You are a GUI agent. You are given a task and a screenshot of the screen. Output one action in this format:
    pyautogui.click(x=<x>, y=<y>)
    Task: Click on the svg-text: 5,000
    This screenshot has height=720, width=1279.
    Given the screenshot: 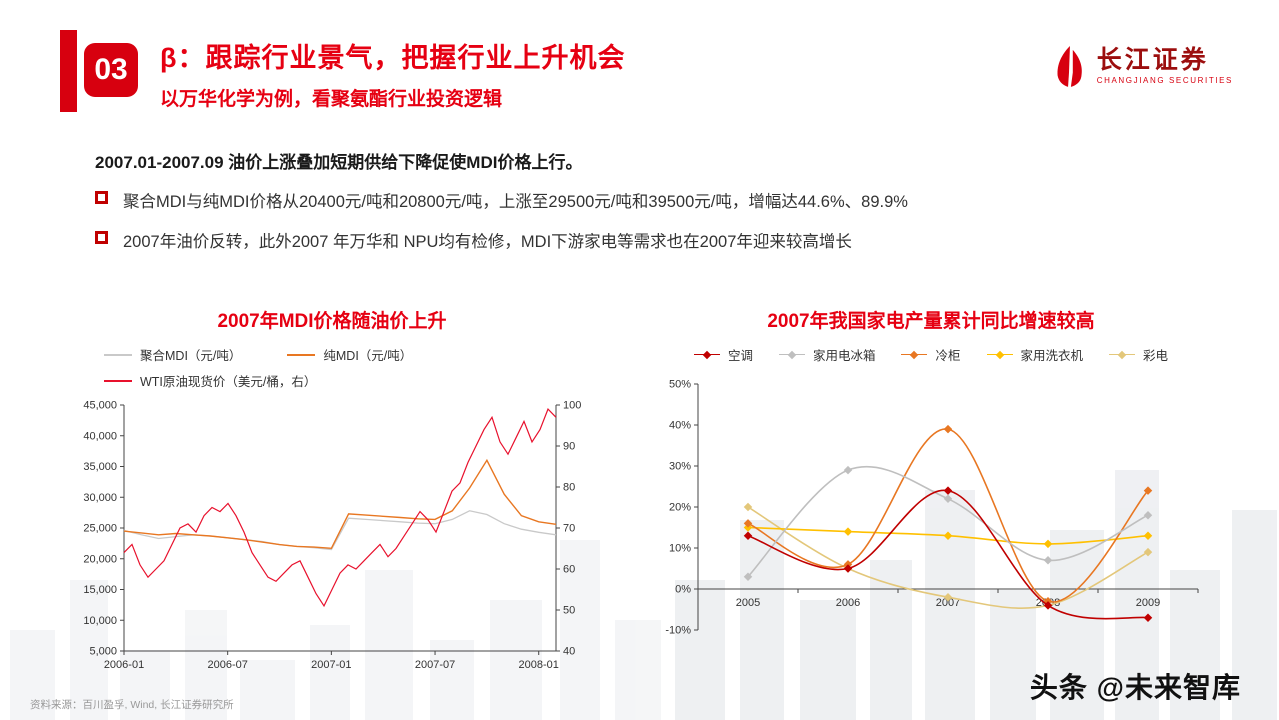 What is the action you would take?
    pyautogui.click(x=103, y=652)
    